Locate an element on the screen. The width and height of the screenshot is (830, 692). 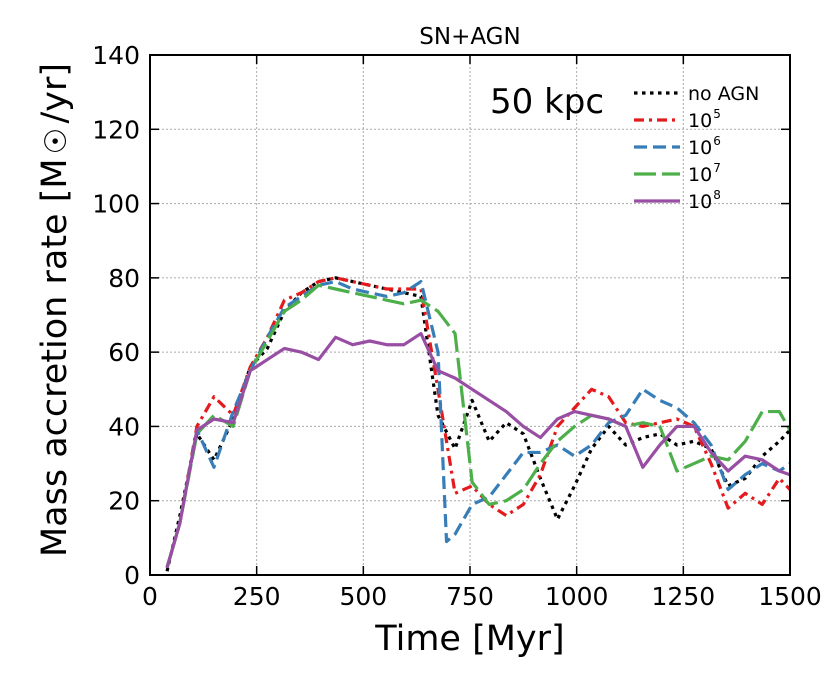
legend-label: 108 is located at coordinates (704, 200).